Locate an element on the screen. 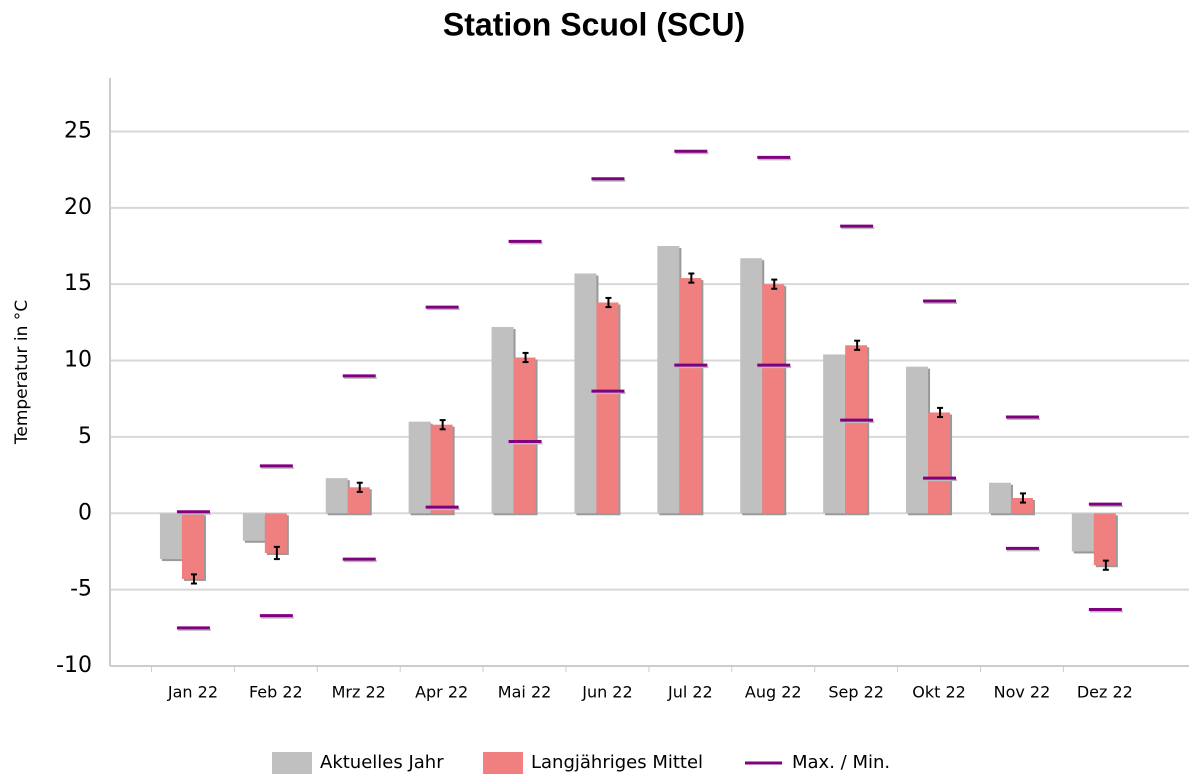 The height and width of the screenshot is (776, 1189). y-tick-label: -10 is located at coordinates (74, 665).